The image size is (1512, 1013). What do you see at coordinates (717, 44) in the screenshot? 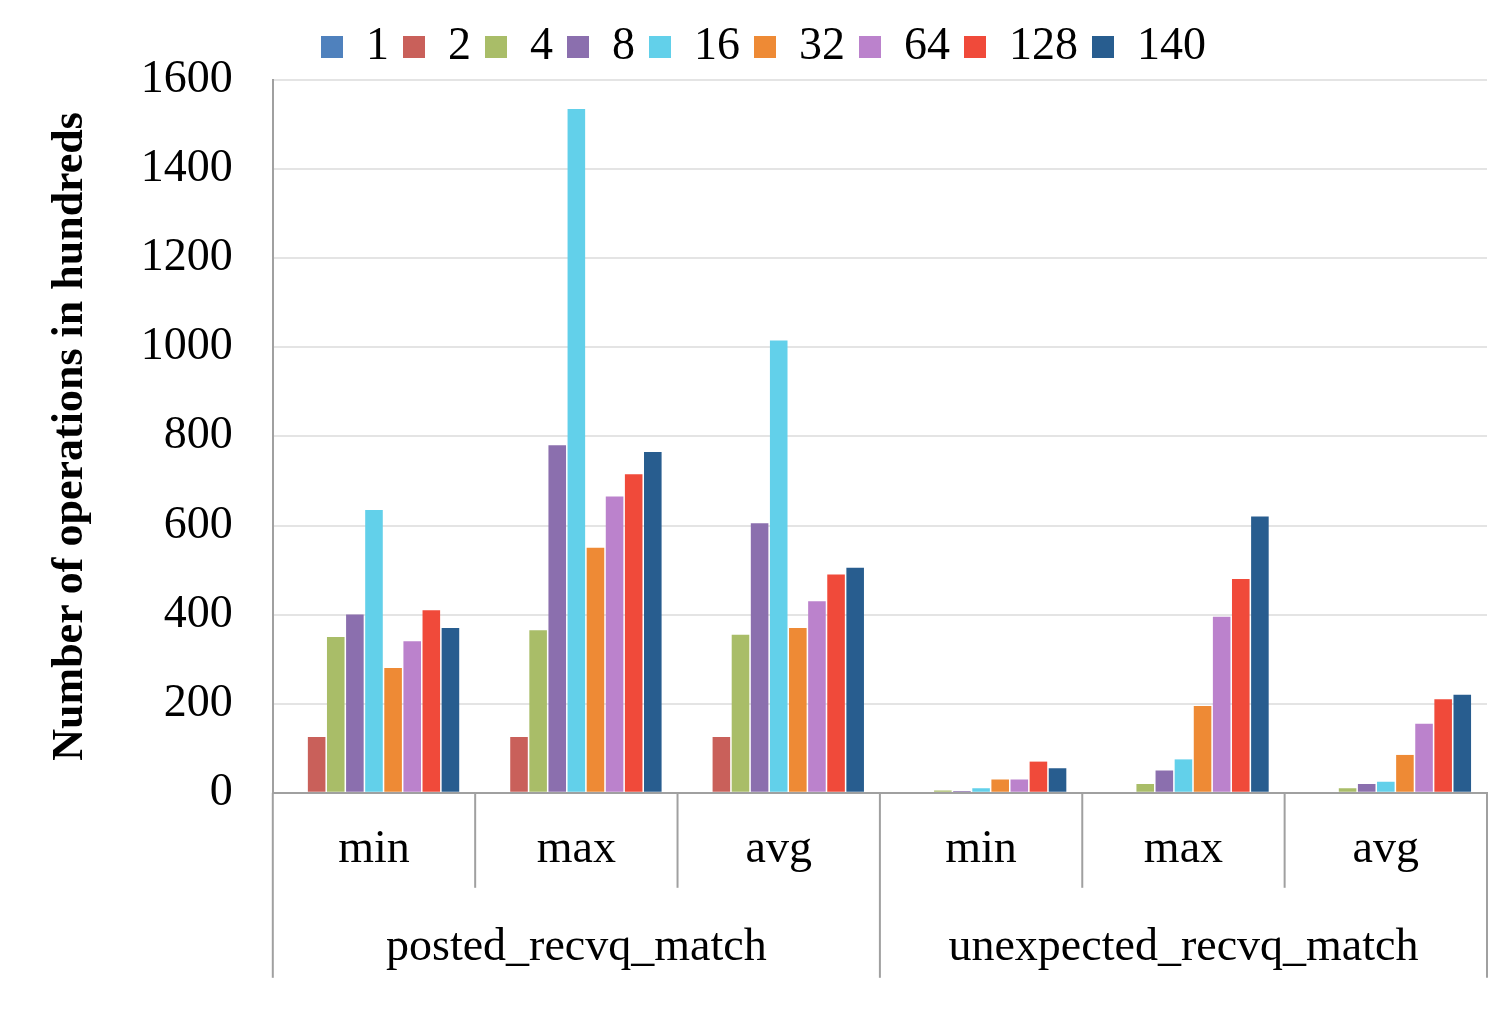
I see `legend-label: 16` at bounding box center [717, 44].